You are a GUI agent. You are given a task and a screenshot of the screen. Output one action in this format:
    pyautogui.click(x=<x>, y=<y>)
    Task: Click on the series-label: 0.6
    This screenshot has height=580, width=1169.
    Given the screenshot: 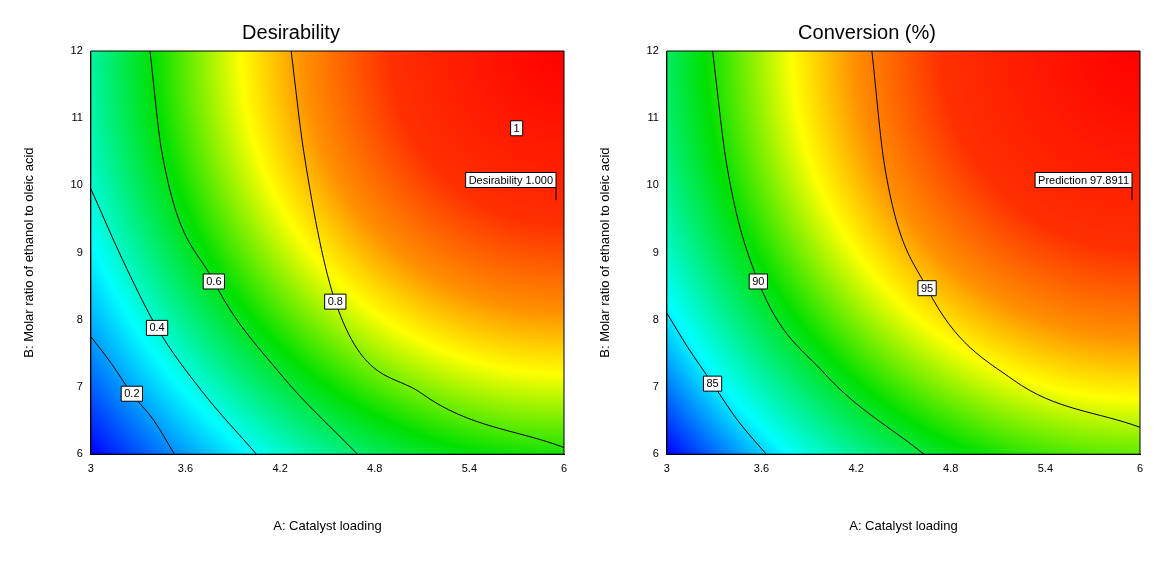 What is the action you would take?
    pyautogui.click(x=214, y=281)
    